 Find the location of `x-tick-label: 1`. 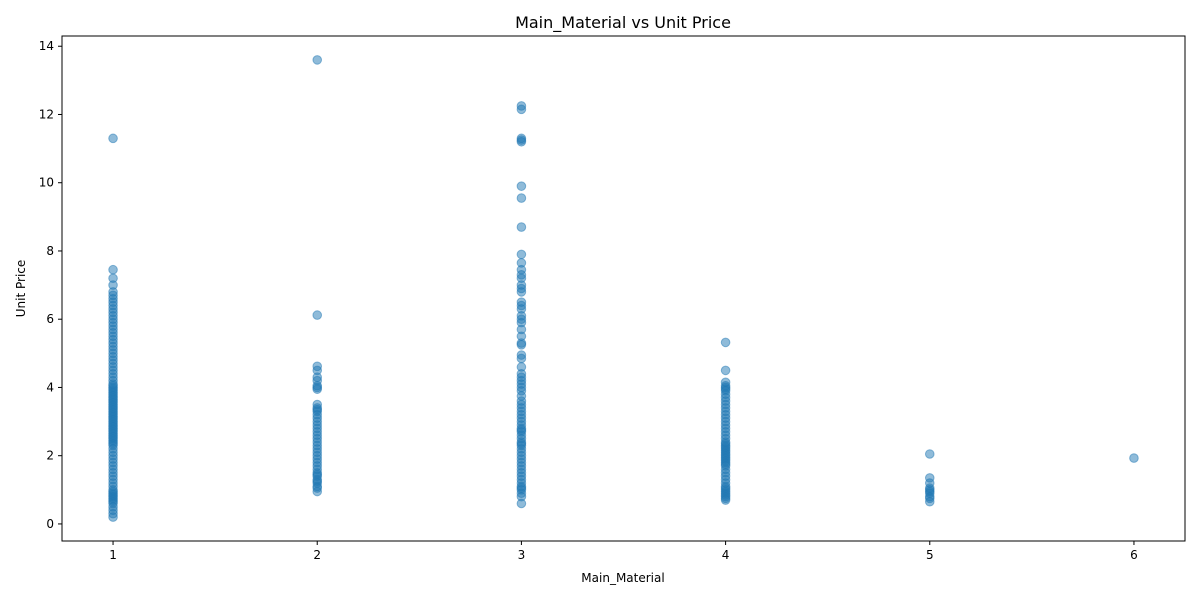

x-tick-label: 1 is located at coordinates (113, 555).